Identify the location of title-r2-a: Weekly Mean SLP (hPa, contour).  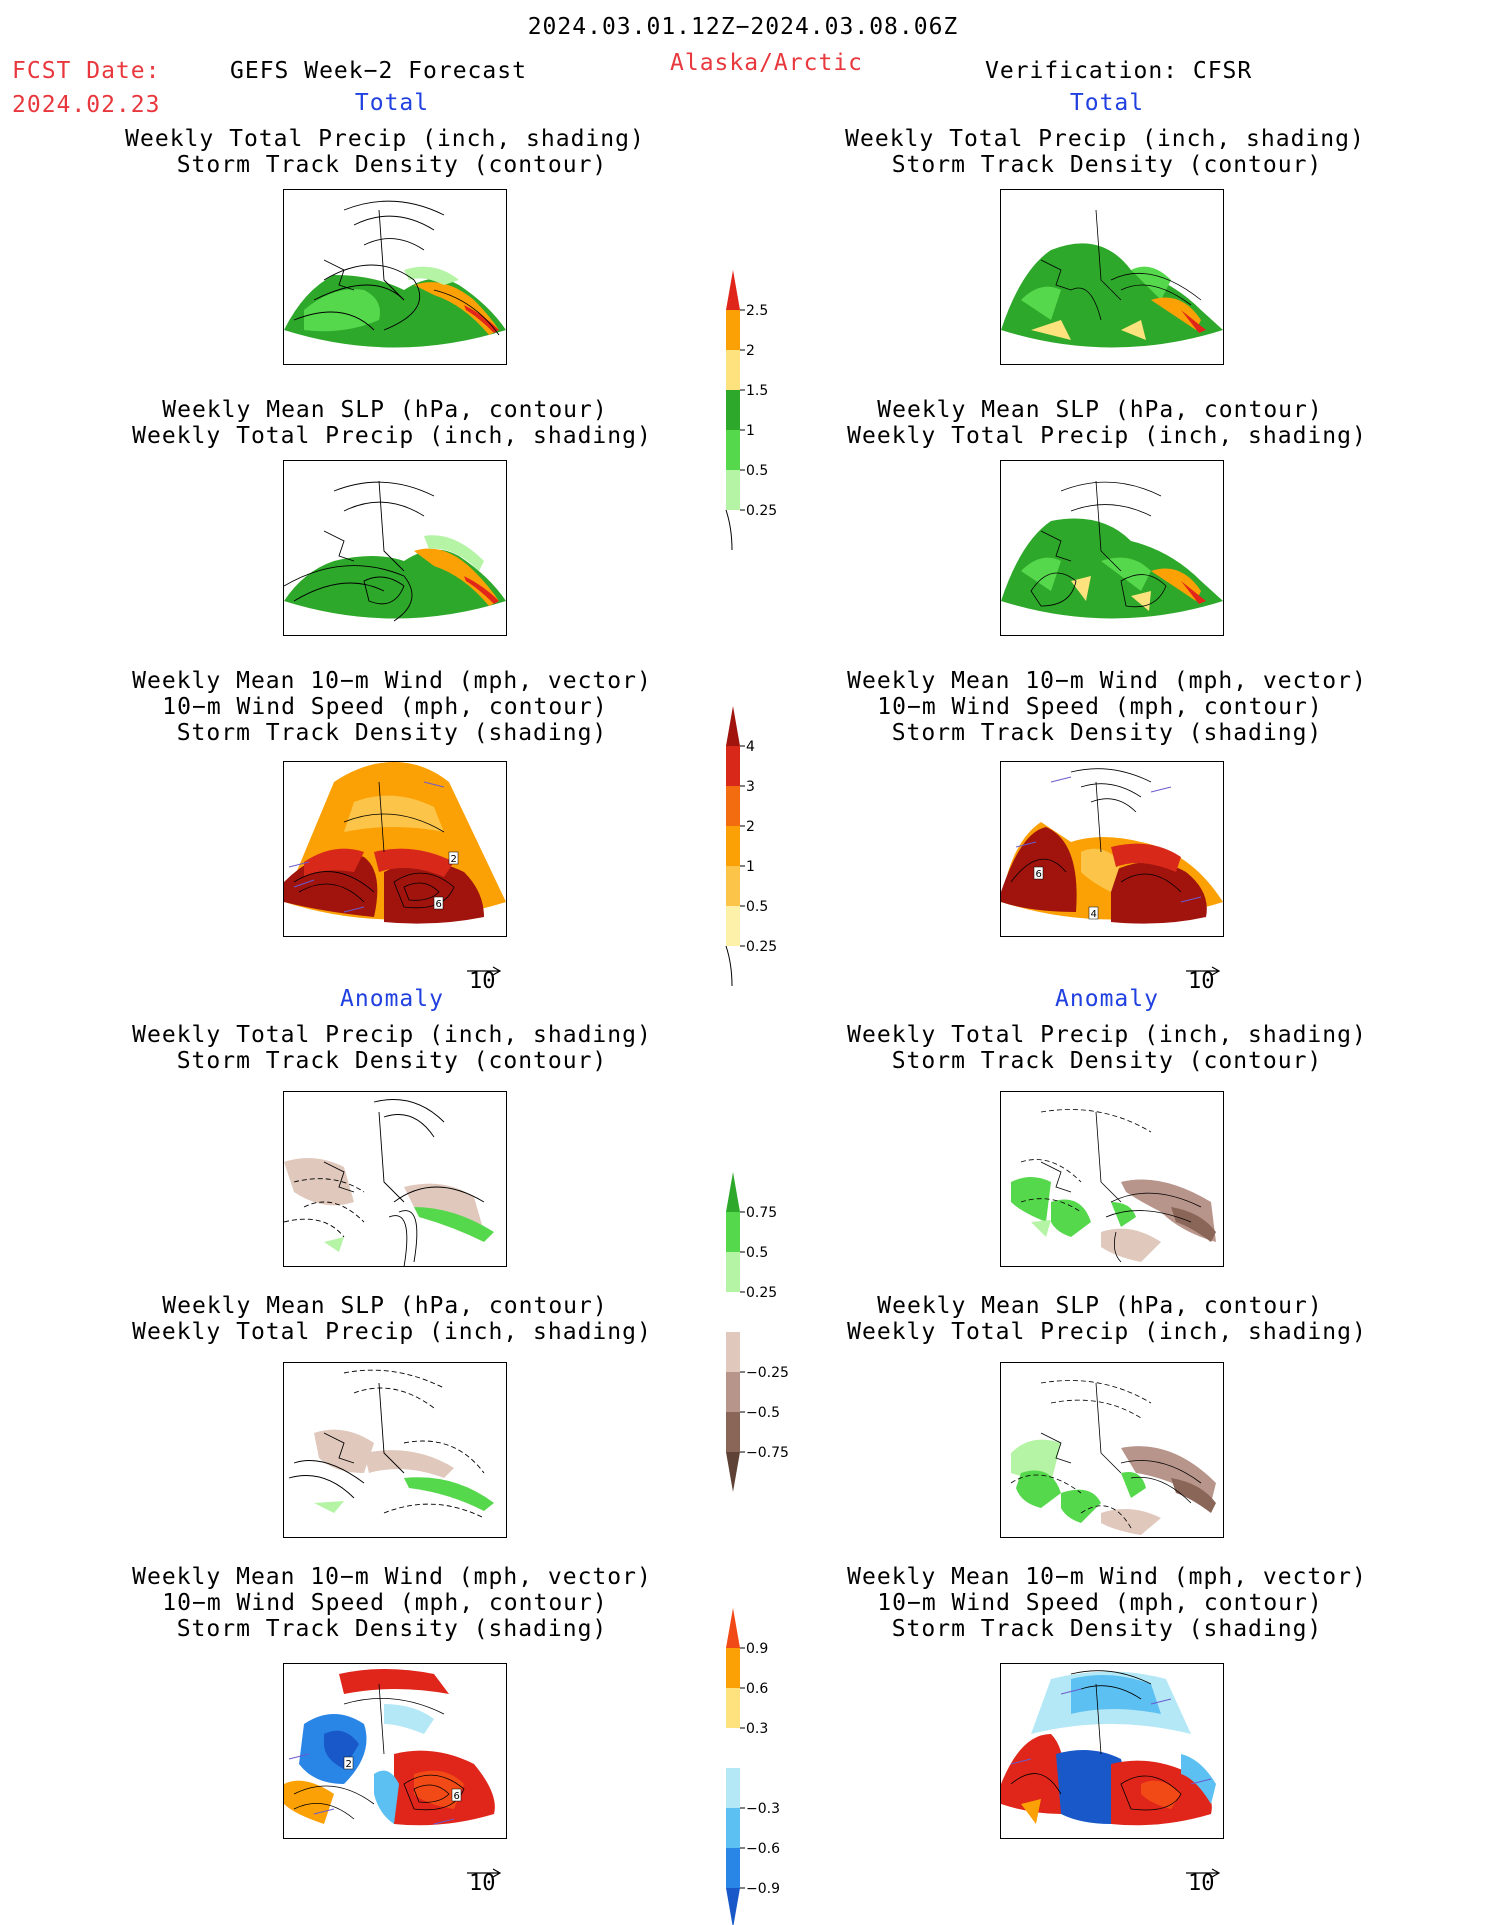
(1100, 410).